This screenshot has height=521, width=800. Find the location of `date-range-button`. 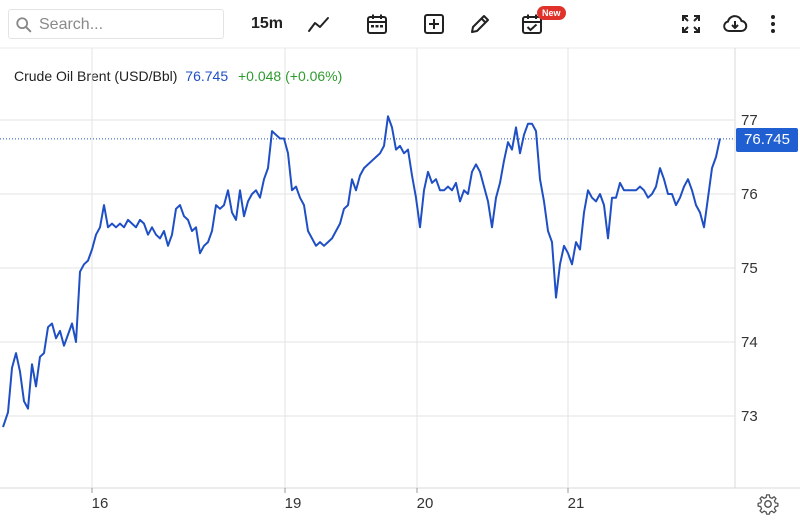

date-range-button is located at coordinates (377, 24).